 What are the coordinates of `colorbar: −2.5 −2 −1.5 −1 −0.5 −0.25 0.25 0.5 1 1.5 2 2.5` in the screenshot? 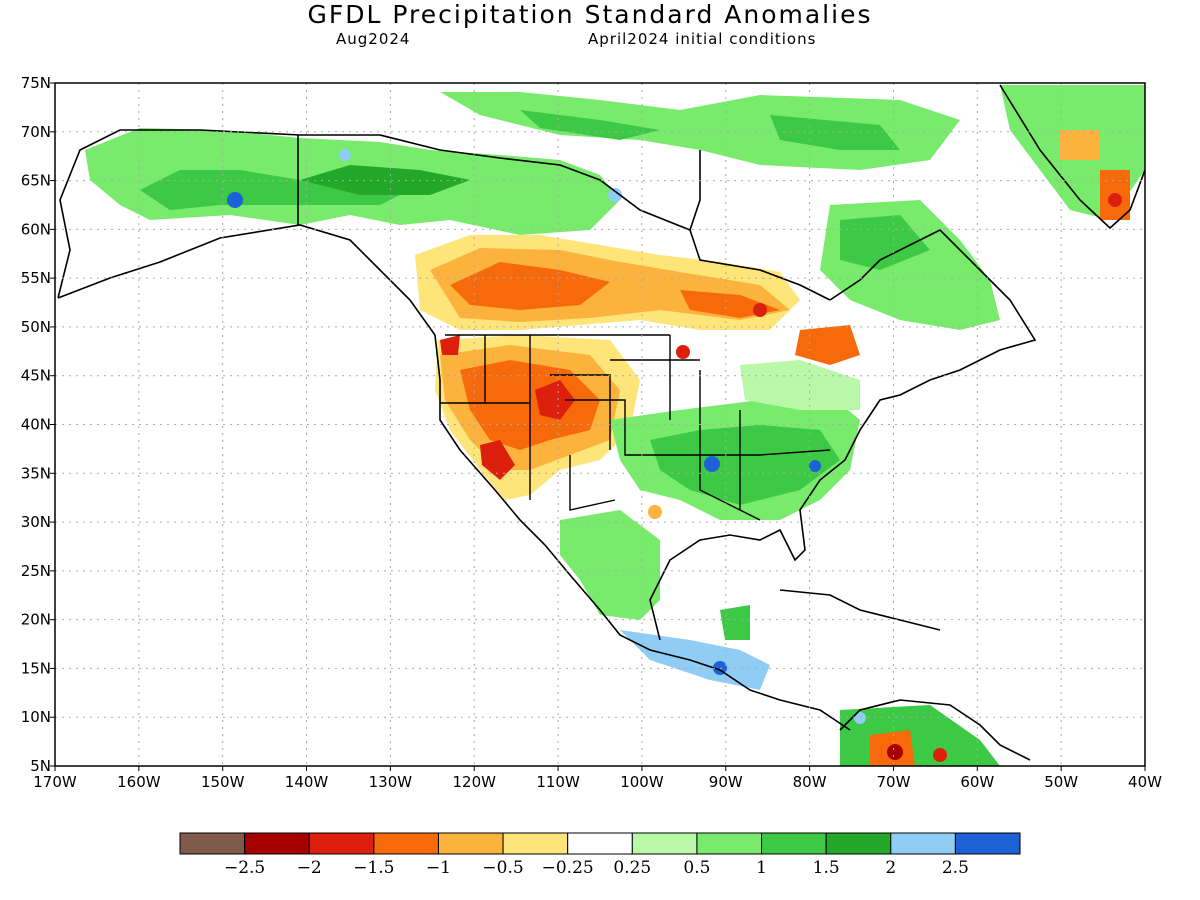 It's located at (600, 855).